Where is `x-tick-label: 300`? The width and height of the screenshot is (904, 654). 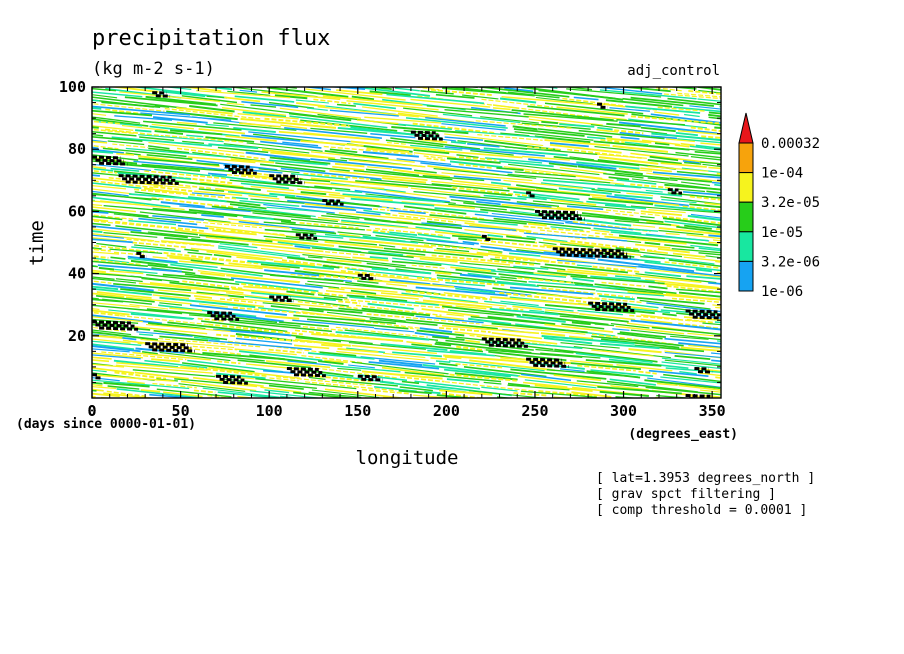
x-tick-label: 300 is located at coordinates (623, 411).